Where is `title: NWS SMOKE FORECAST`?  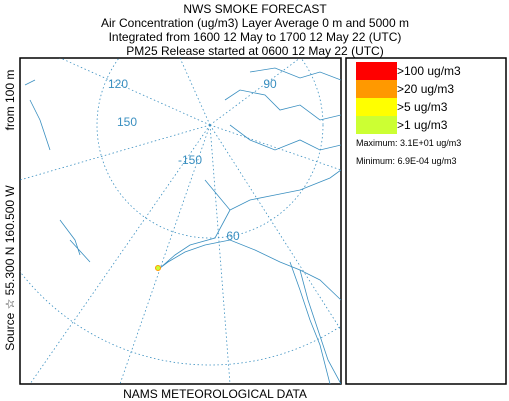
title: NWS SMOKE FORECAST is located at coordinates (255, 9).